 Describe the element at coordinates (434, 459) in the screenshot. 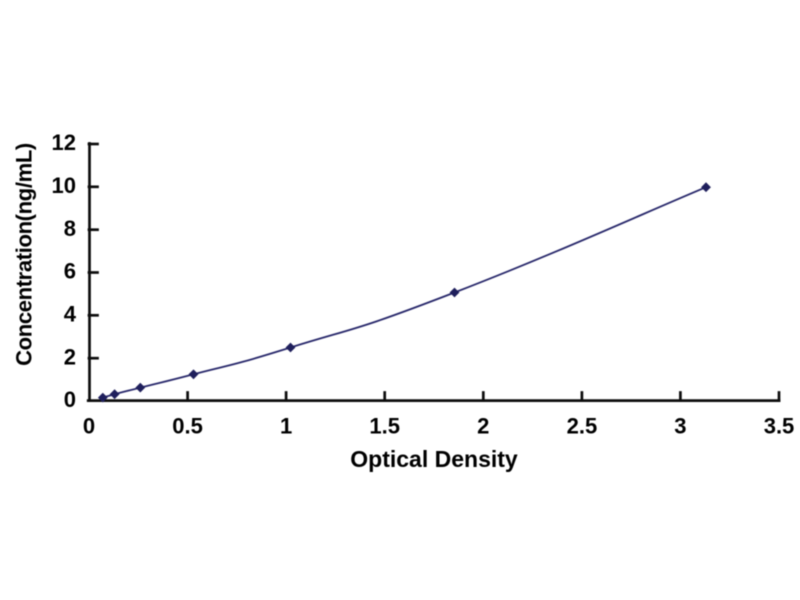

I see `svg-text: Optical Density` at that location.